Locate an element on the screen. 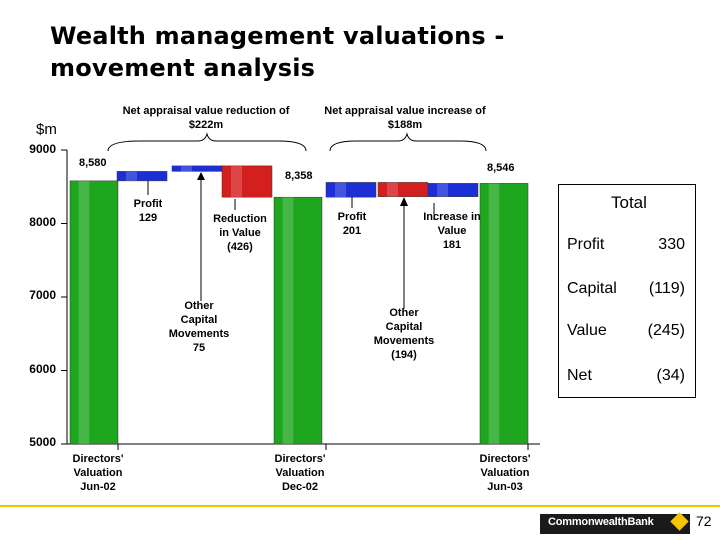  brace-label-increase-line-2: $188m is located at coordinates (405, 125).